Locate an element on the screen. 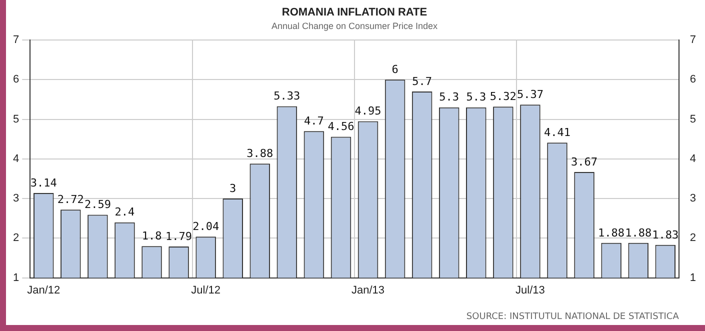 This screenshot has height=331, width=705. y-tick-label: 2 is located at coordinates (16, 238).